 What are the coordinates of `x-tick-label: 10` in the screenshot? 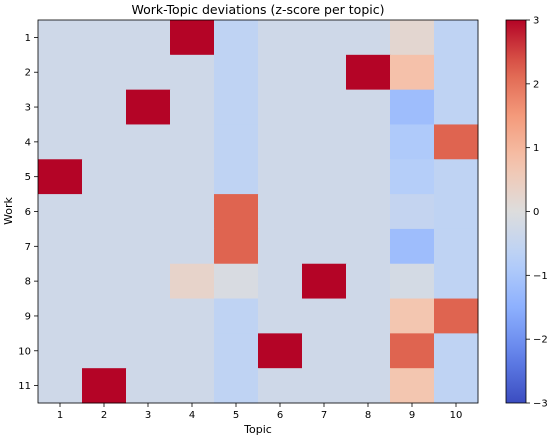 It's located at (456, 415).